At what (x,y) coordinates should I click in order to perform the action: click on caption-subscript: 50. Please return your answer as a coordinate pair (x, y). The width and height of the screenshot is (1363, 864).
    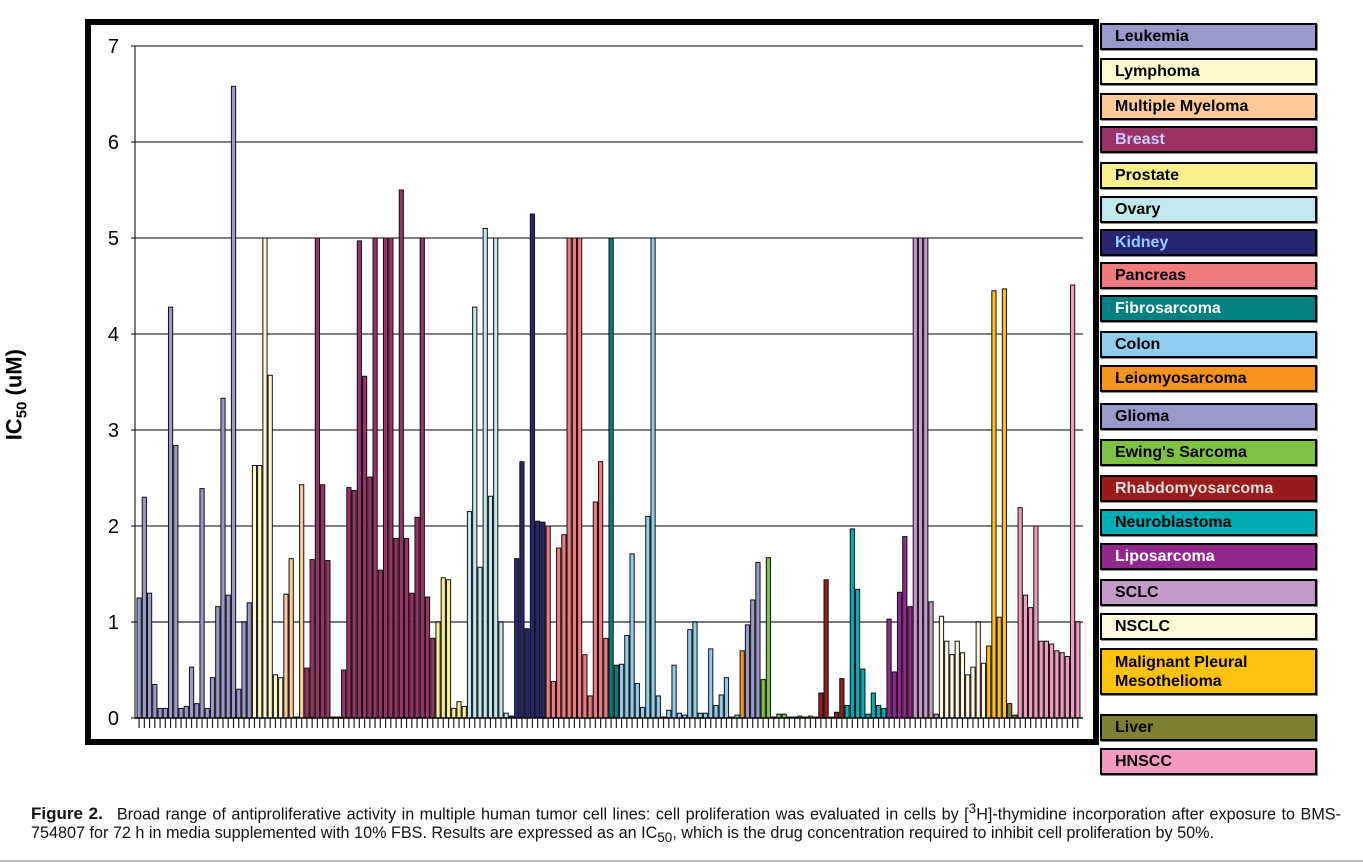
    Looking at the image, I should click on (665, 838).